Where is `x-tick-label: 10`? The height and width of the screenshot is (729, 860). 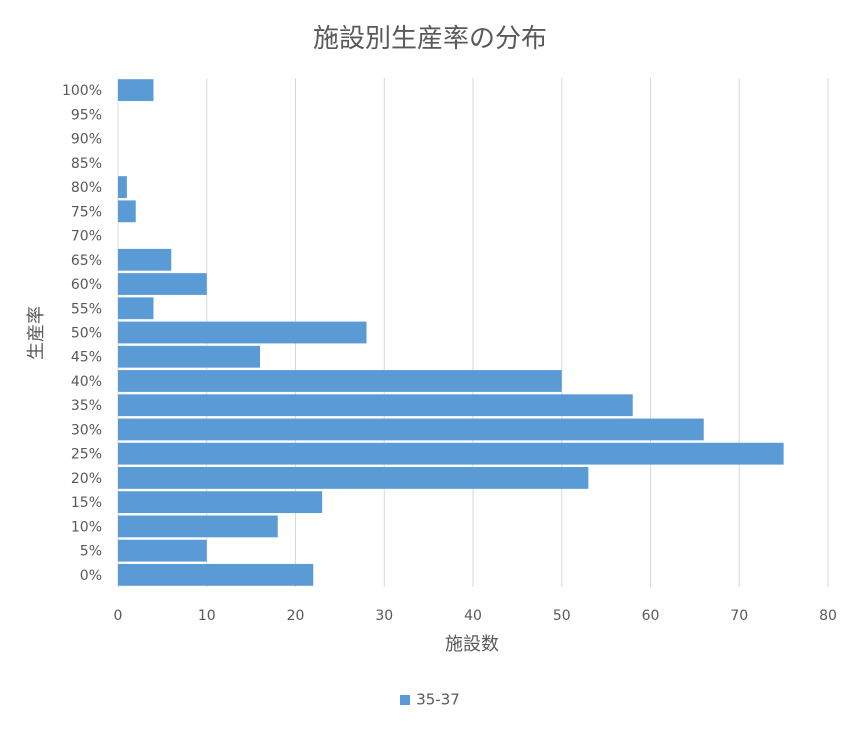
x-tick-label: 10 is located at coordinates (207, 616).